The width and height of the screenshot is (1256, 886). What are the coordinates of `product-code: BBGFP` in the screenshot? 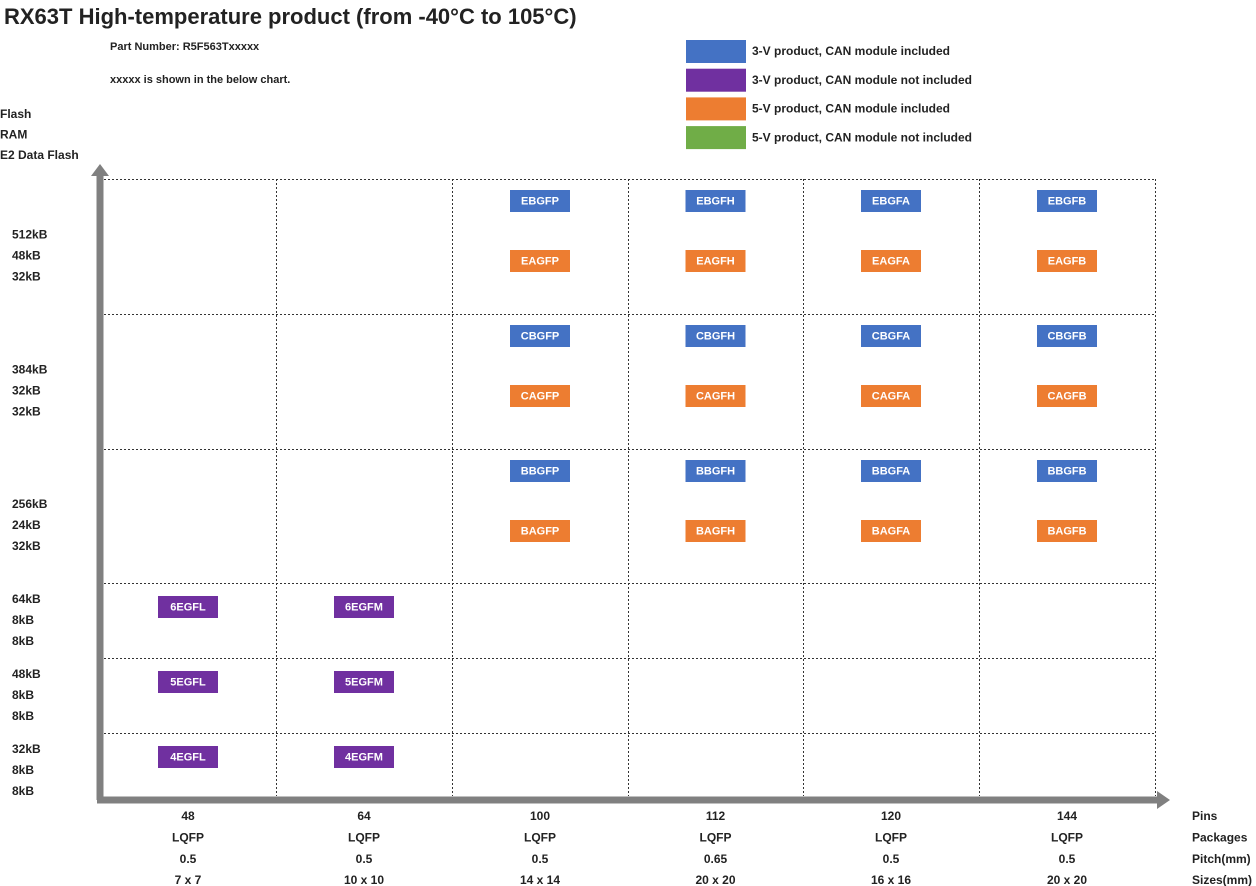 It's located at (540, 471).